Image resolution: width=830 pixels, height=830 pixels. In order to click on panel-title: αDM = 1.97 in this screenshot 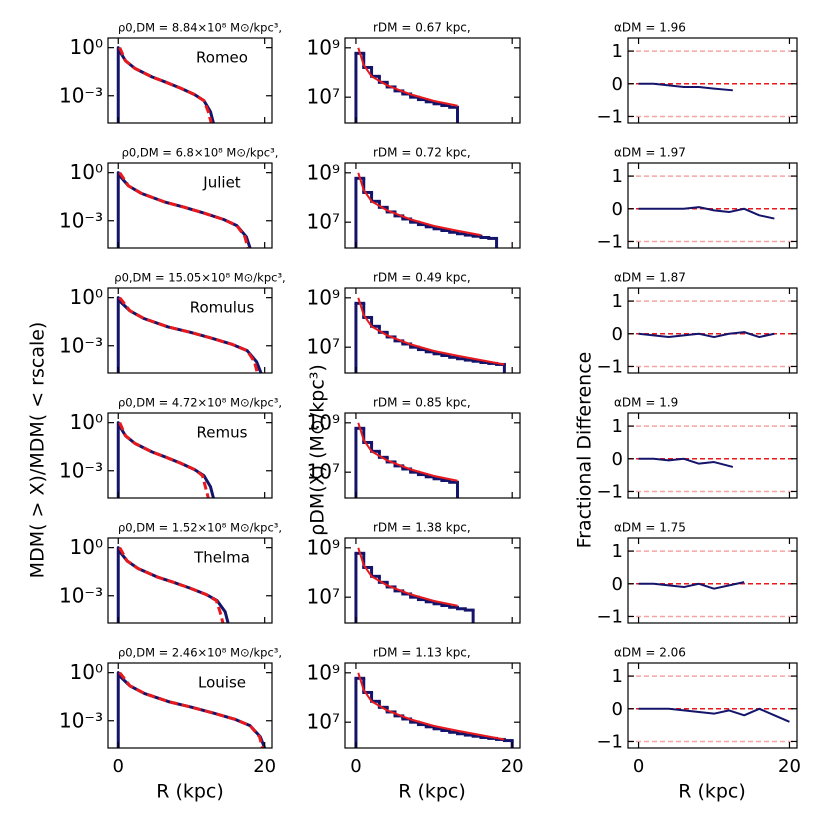, I will do `click(650, 153)`.